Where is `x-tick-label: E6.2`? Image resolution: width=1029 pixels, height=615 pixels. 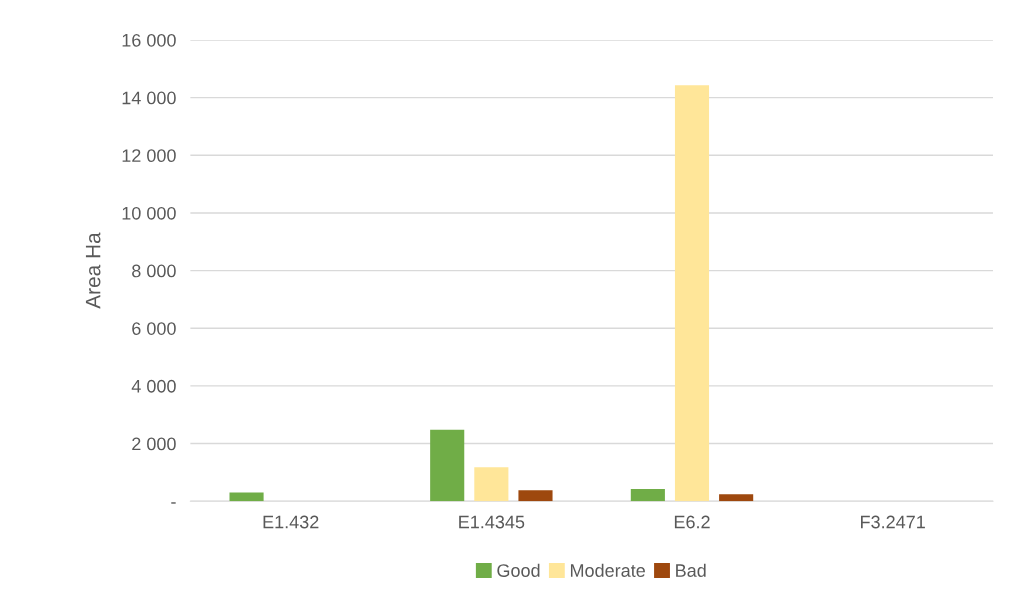
x-tick-label: E6.2 is located at coordinates (692, 522).